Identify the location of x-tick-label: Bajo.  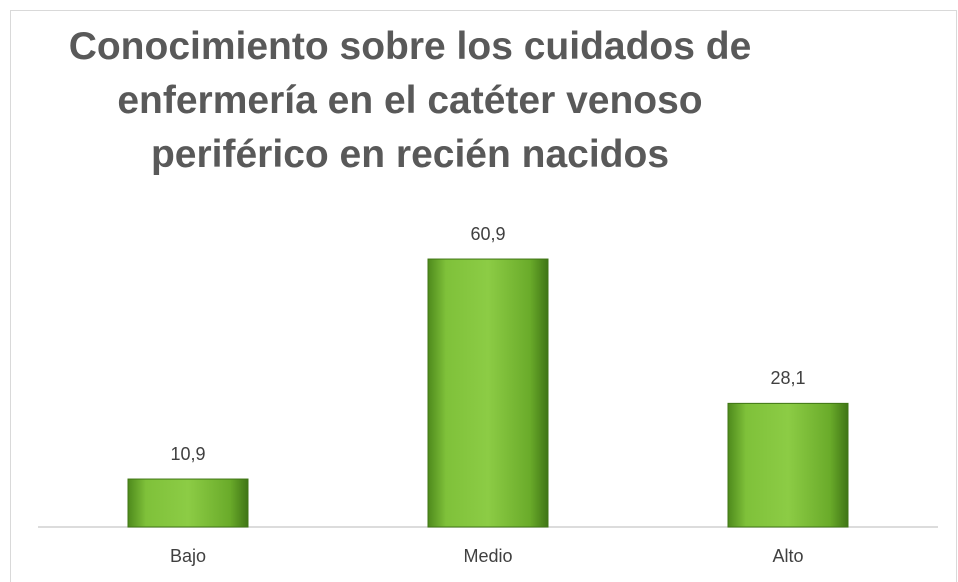
(188, 556).